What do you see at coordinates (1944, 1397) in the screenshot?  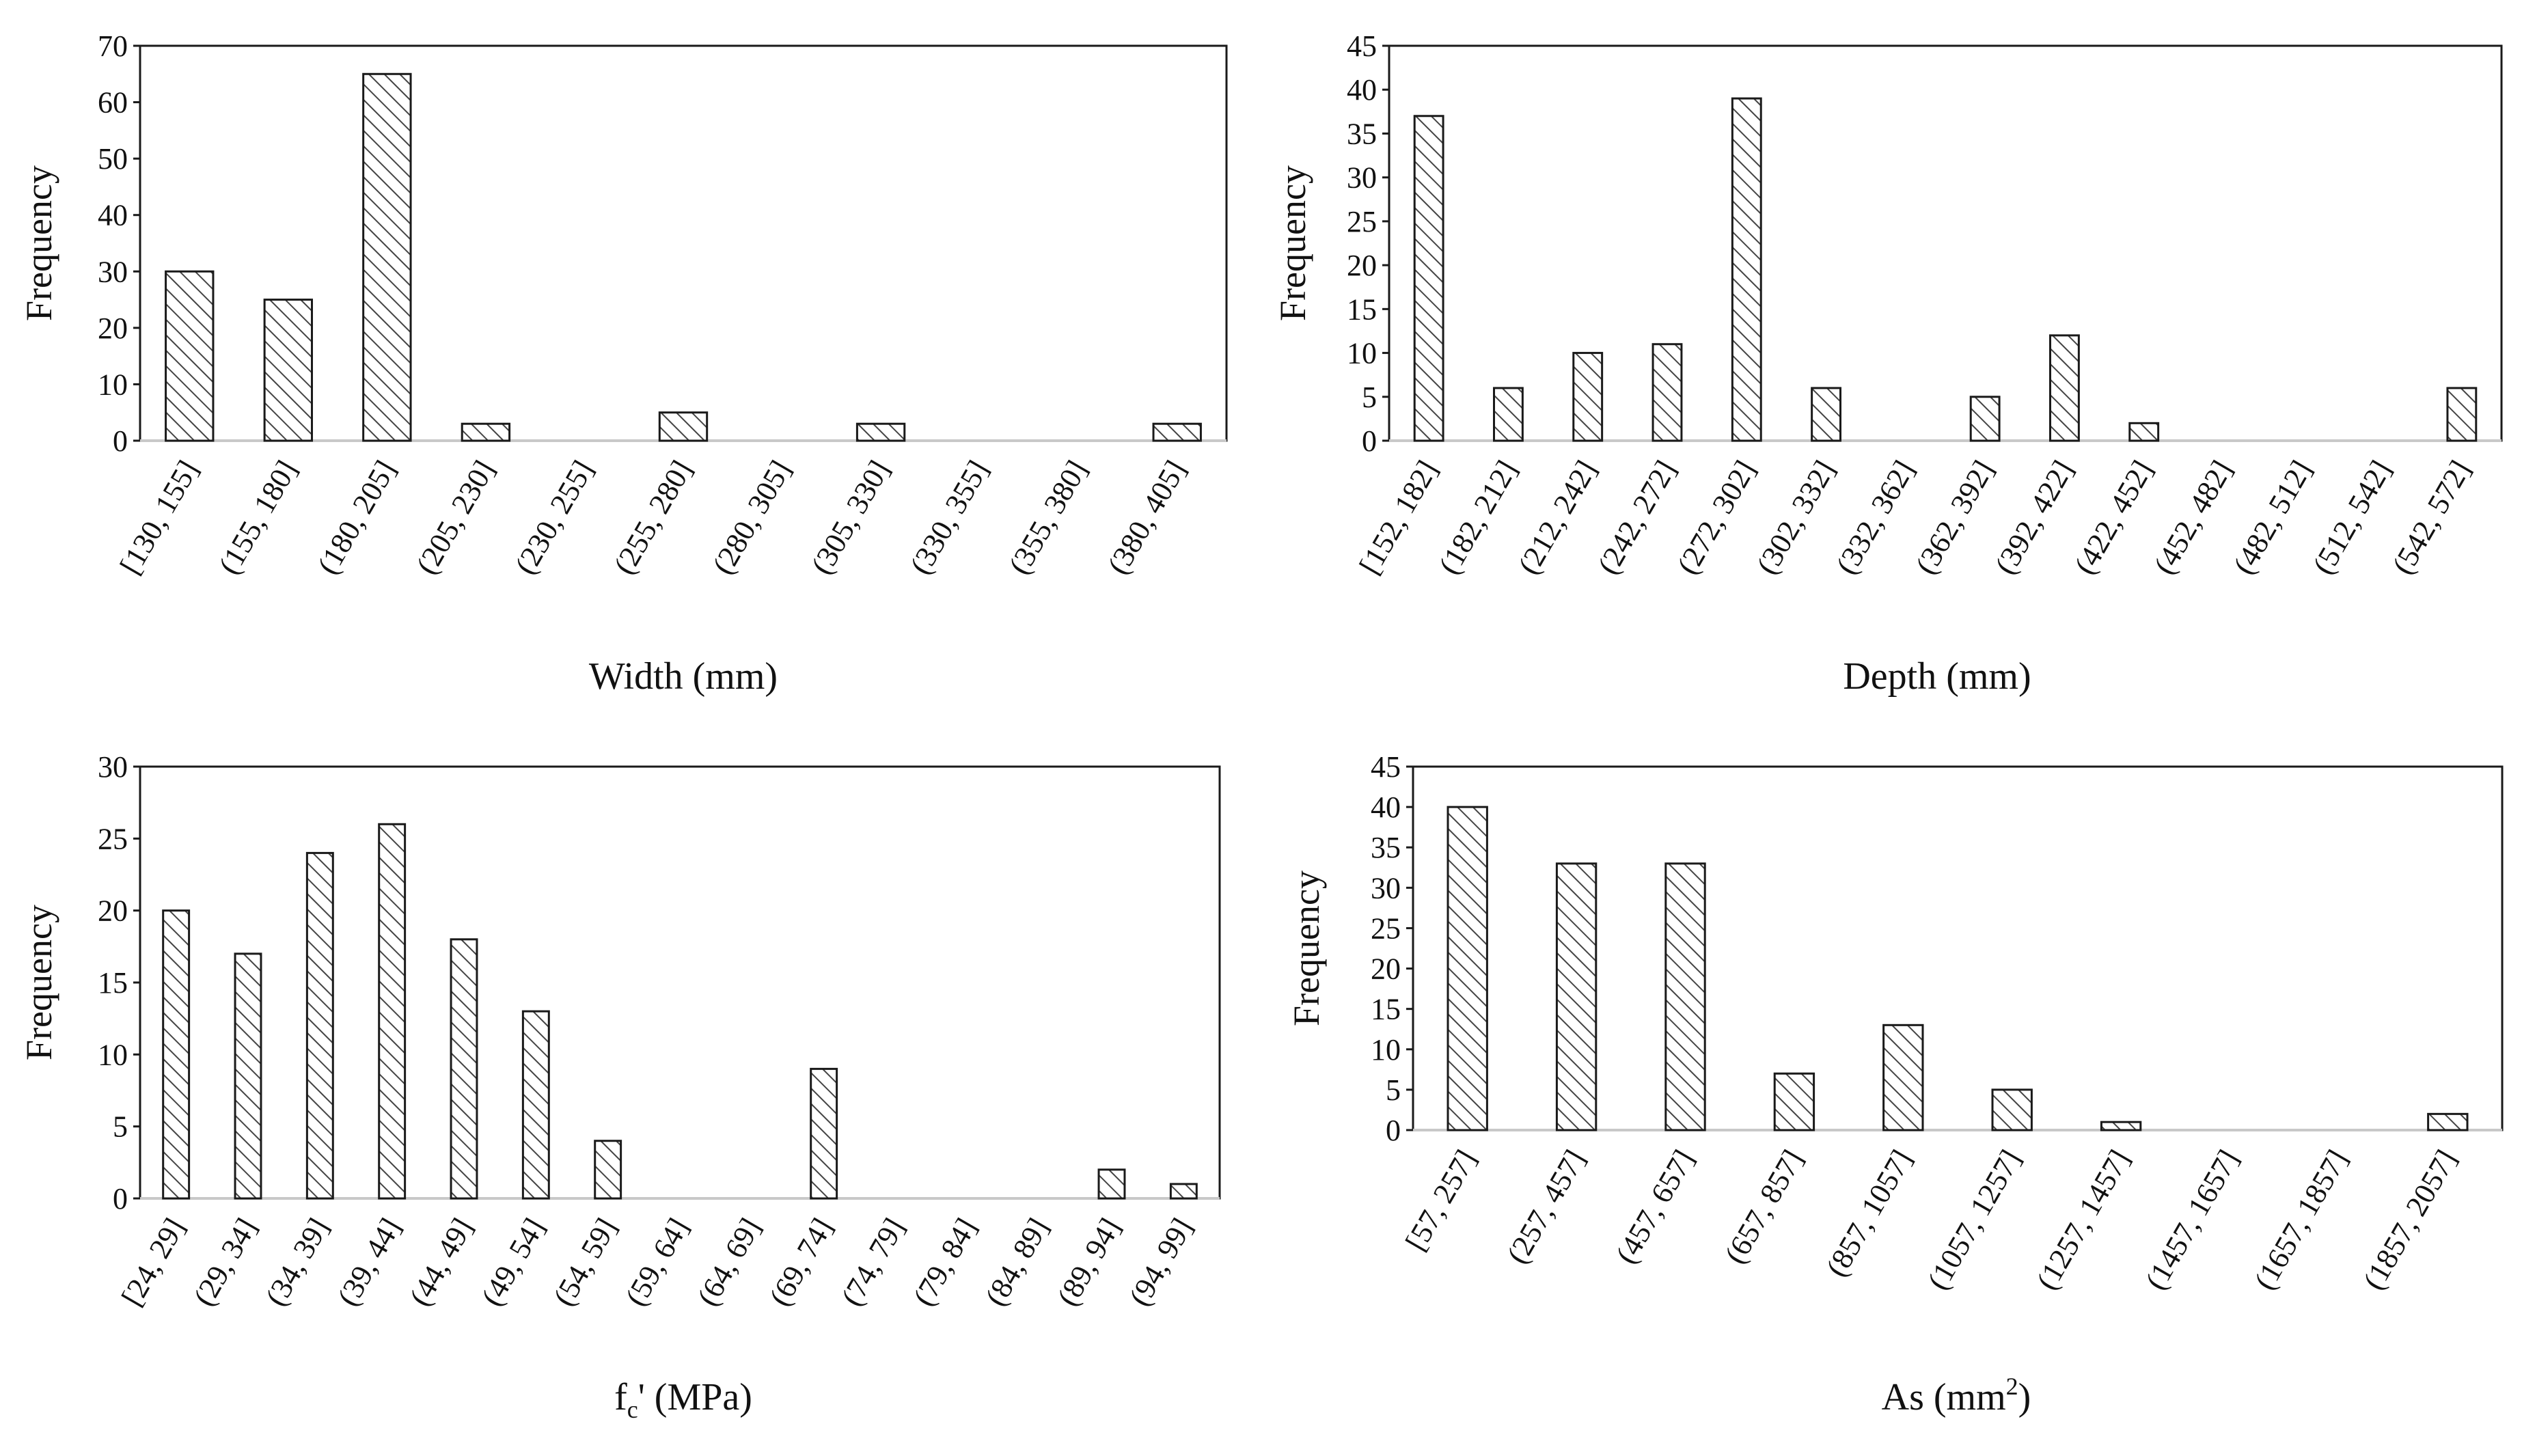 I see `x-axis-label-main: As (mm` at bounding box center [1944, 1397].